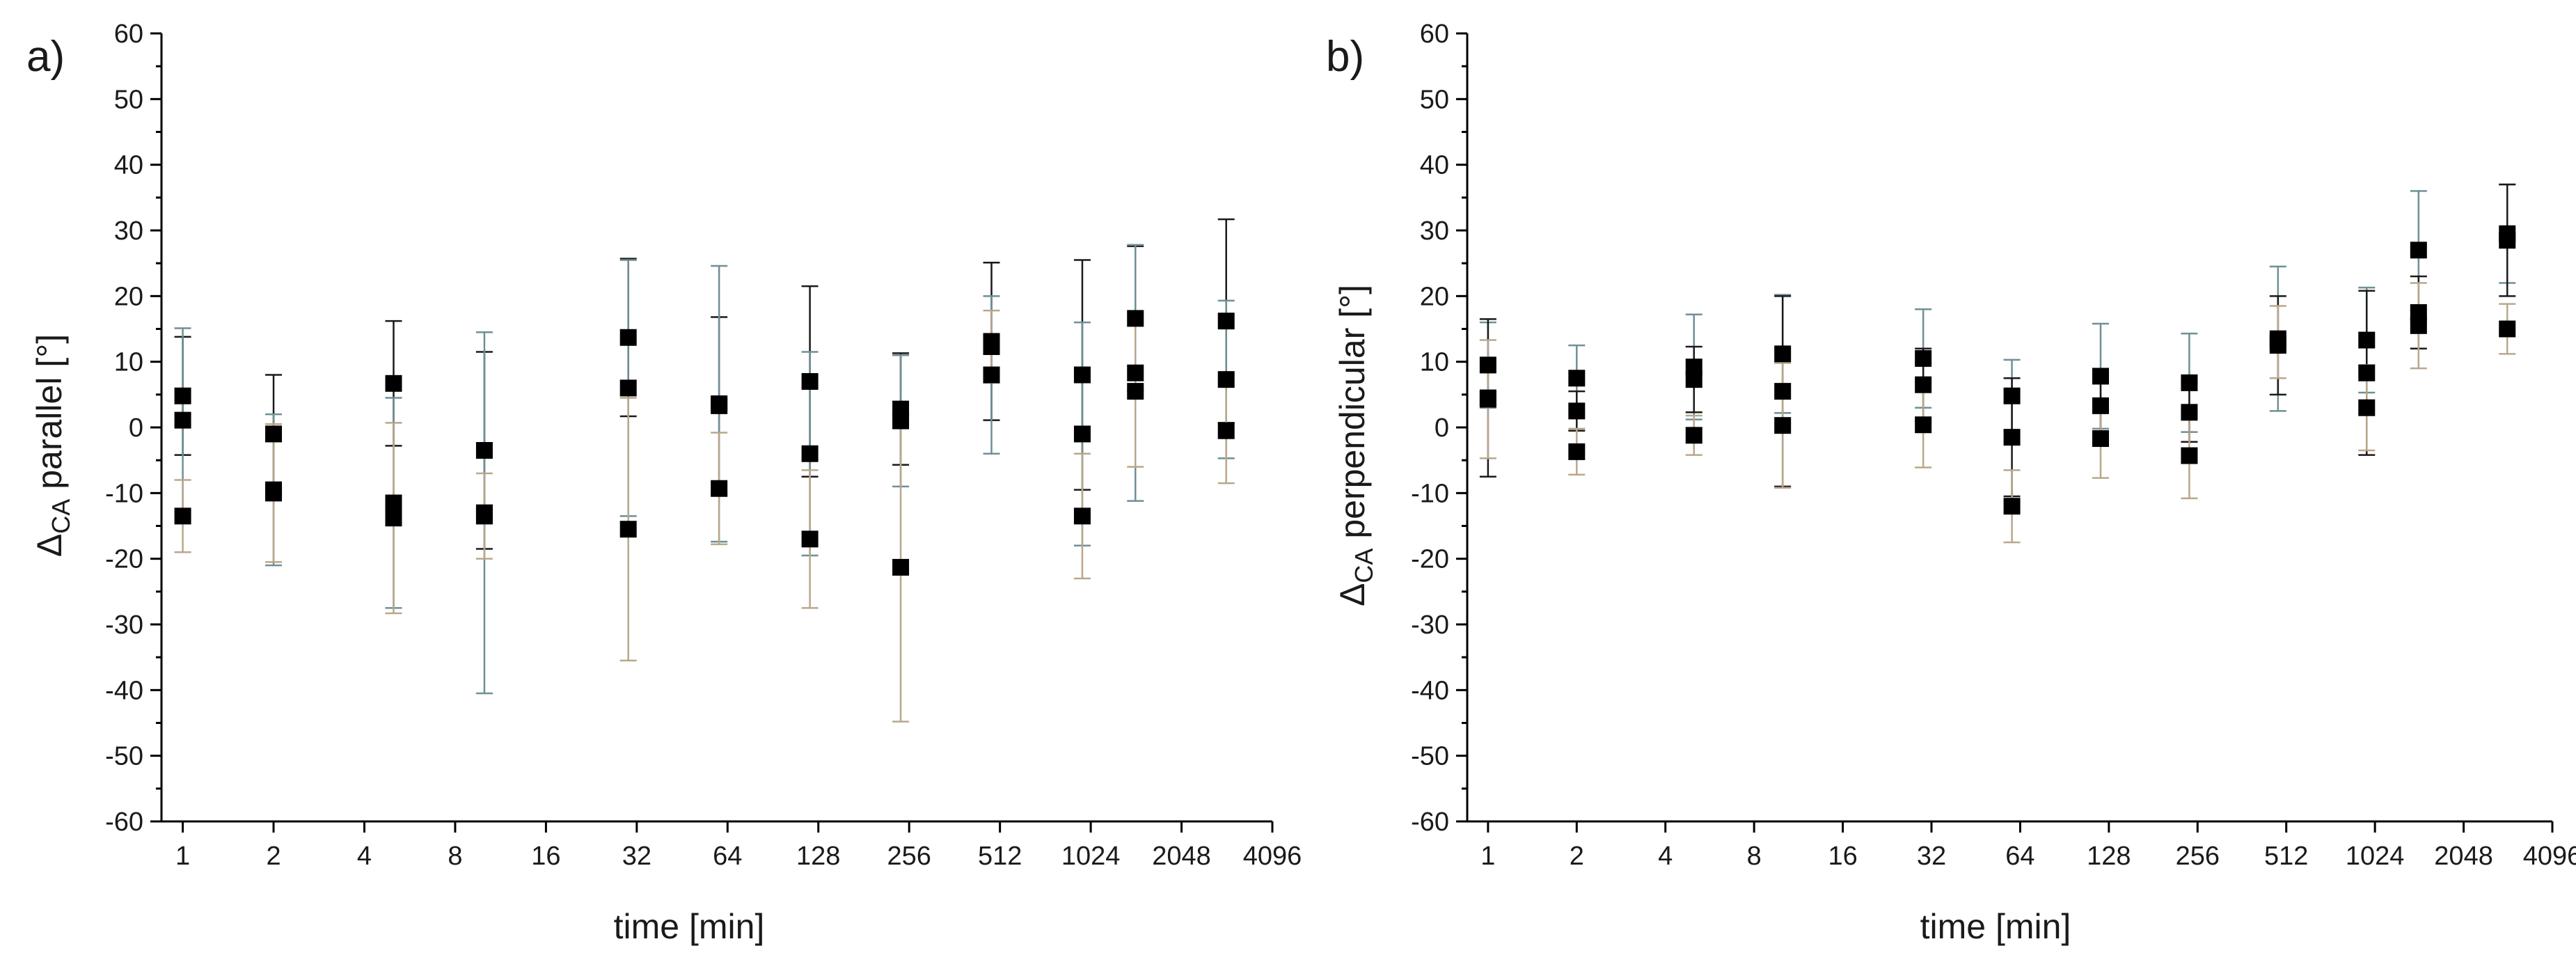  I want to click on panel-b-x-tick-label: 1024, so click(2375, 856).